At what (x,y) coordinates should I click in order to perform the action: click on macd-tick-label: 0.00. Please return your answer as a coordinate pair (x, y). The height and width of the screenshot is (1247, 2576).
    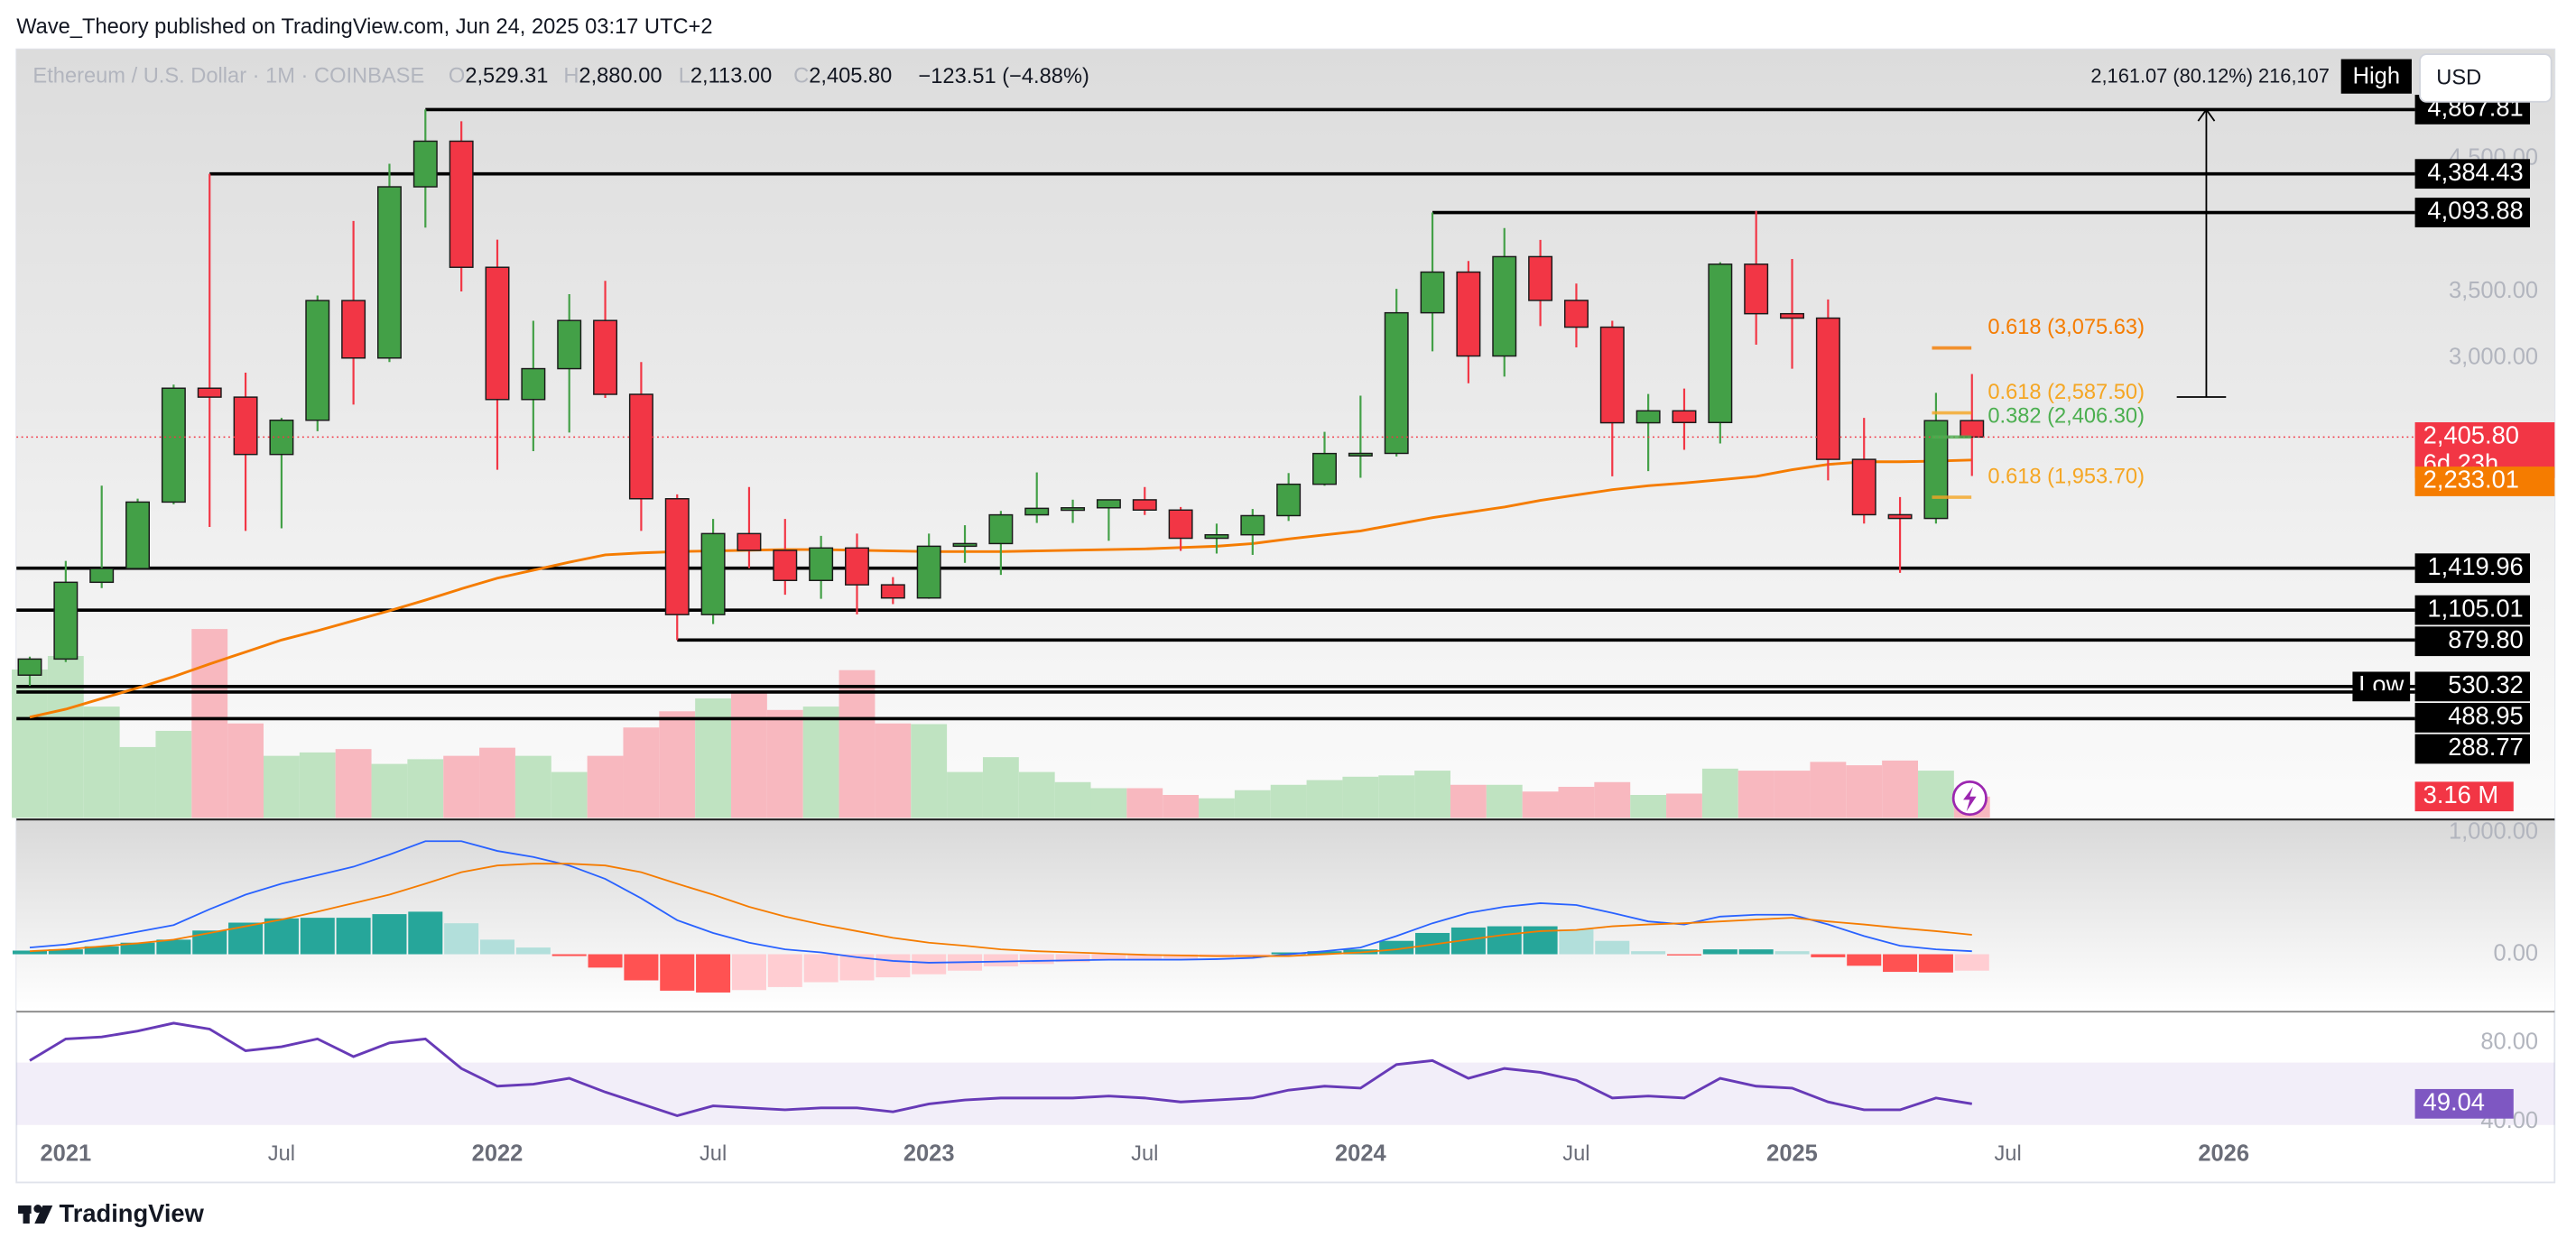
    Looking at the image, I should click on (2516, 952).